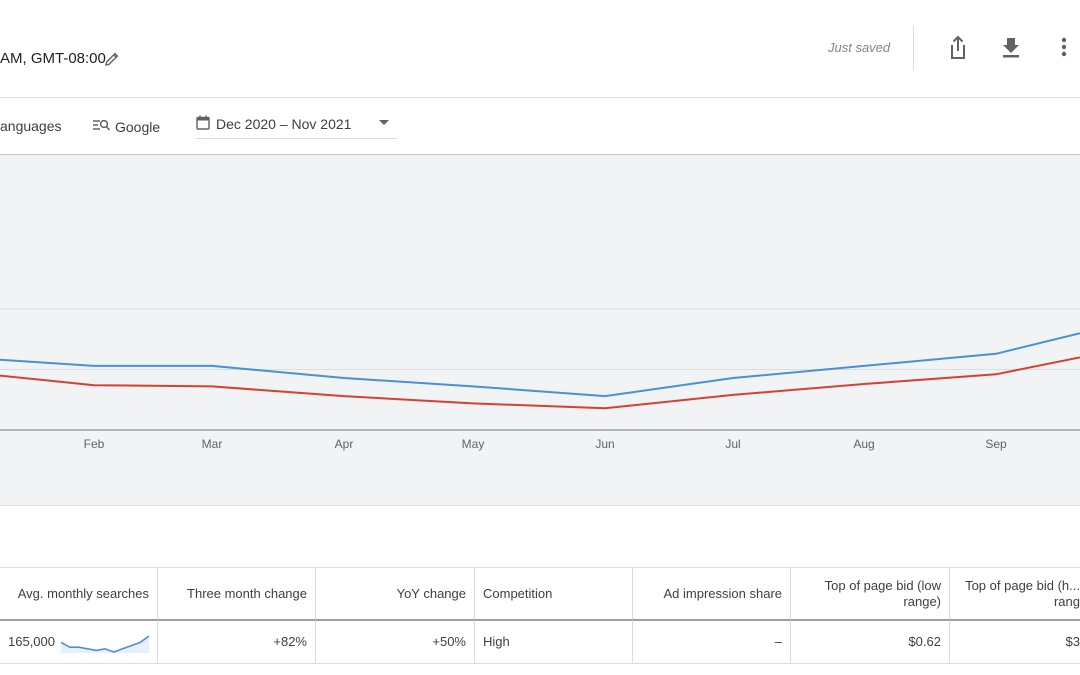  Describe the element at coordinates (1014, 641) in the screenshot. I see `top-bid-high-cell: $3` at that location.